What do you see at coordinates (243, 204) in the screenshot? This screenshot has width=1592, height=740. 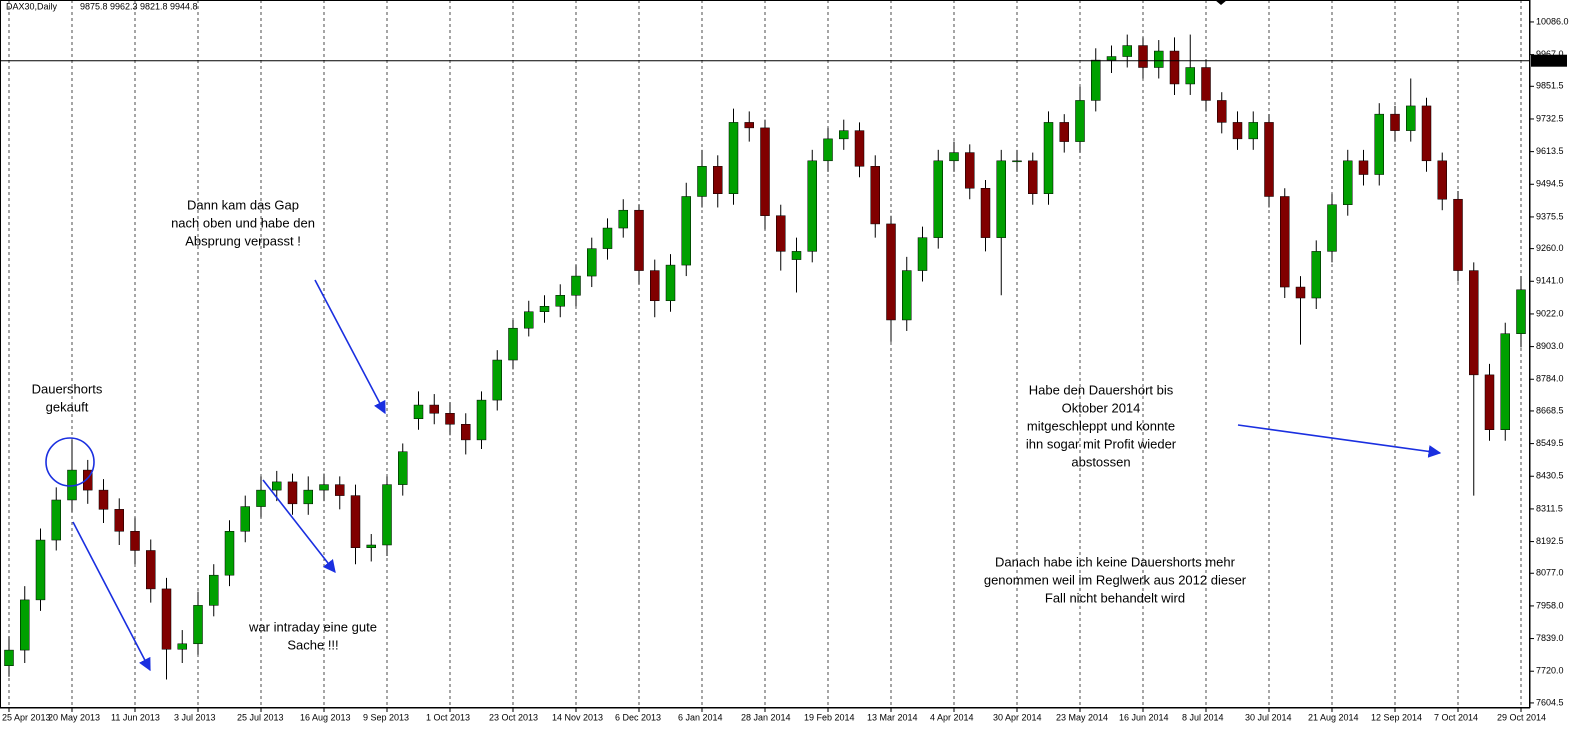 I see `annotation: Dann kam das Gap` at bounding box center [243, 204].